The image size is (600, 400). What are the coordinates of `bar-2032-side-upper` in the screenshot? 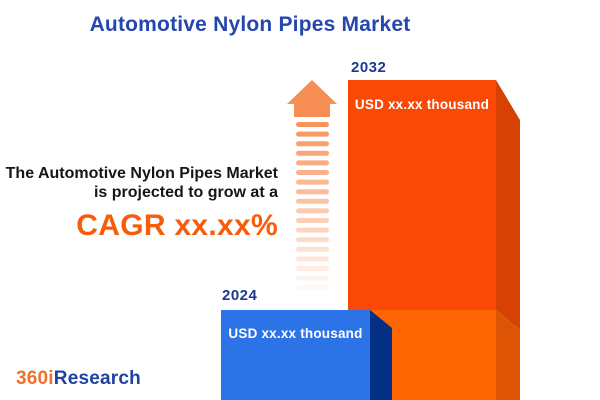 It's located at (508, 205).